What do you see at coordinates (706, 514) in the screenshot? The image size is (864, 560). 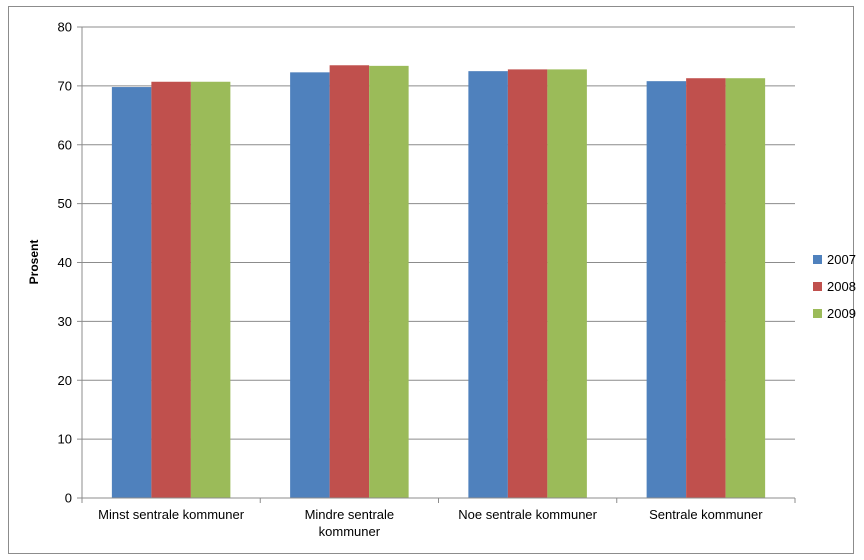 I see `x-tick-label: Sentrale kommuner` at bounding box center [706, 514].